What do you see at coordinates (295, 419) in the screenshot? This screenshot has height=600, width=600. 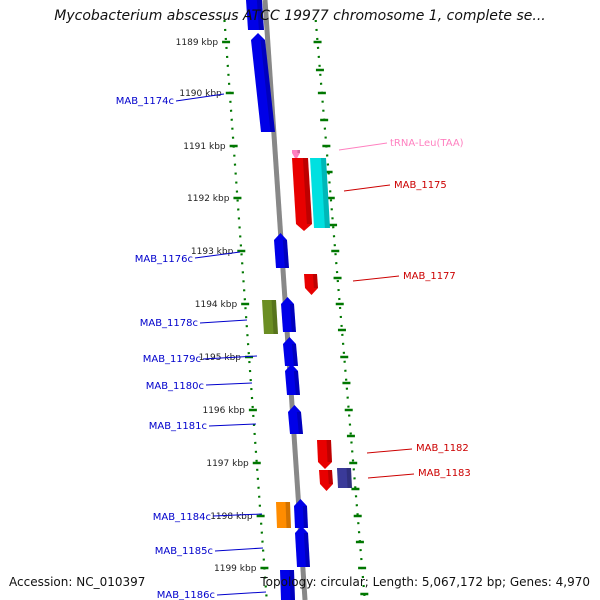 I see `gene-mab-1181c-part` at bounding box center [295, 419].